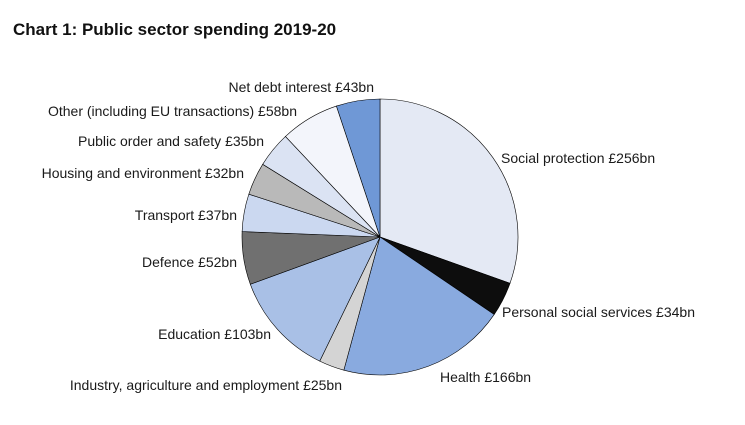 Image resolution: width=745 pixels, height=425 pixels. Describe the element at coordinates (143, 173) in the screenshot. I see `slice-label: Housing and environment £32bn` at that location.